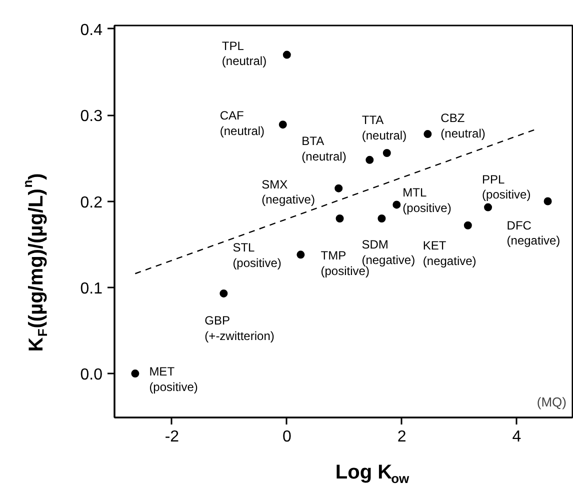 This screenshot has height=486, width=573. What do you see at coordinates (173, 379) in the screenshot?
I see `annotation: MET (positive)` at bounding box center [173, 379].